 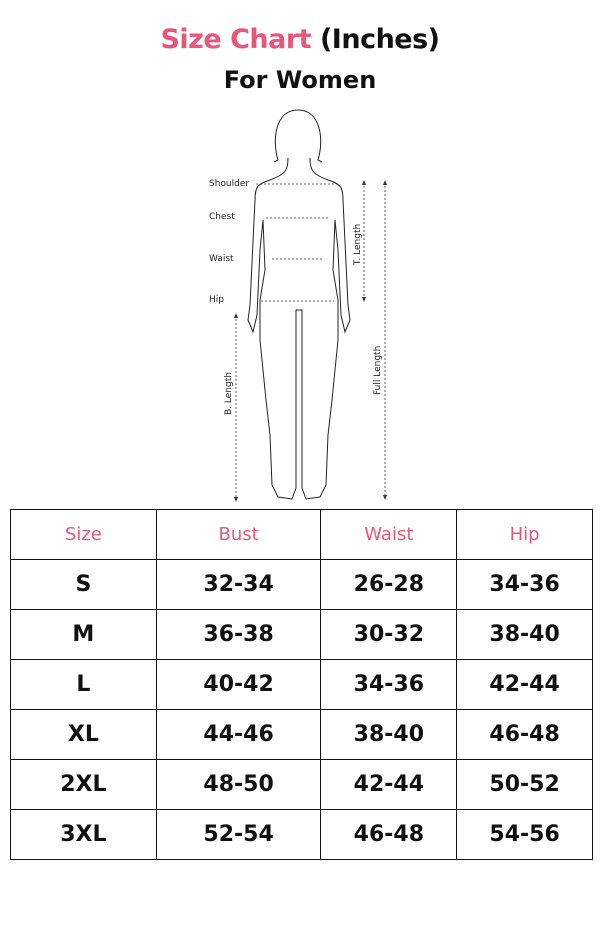 What do you see at coordinates (389, 584) in the screenshot?
I see `cell-waist: 26-28` at bounding box center [389, 584].